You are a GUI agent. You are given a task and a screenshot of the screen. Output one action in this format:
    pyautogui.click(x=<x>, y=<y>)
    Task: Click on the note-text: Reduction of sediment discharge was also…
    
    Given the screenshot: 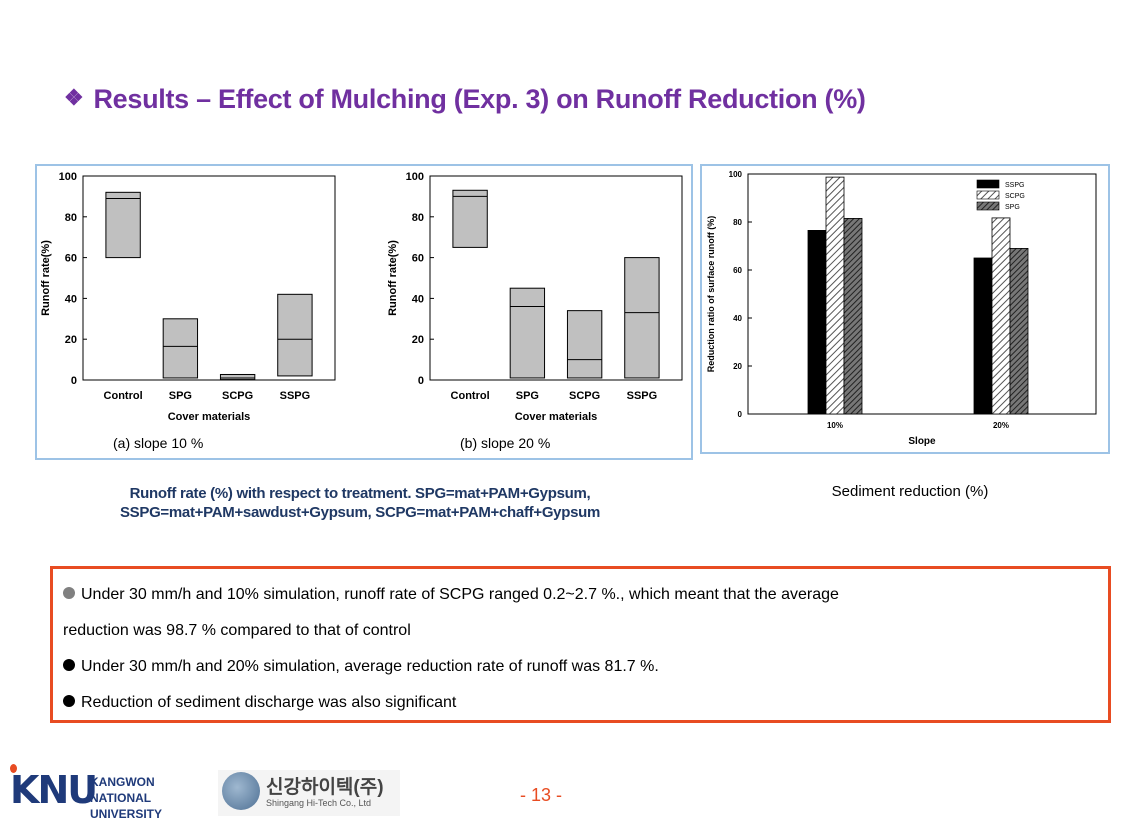 What is the action you would take?
    pyautogui.click(x=269, y=702)
    